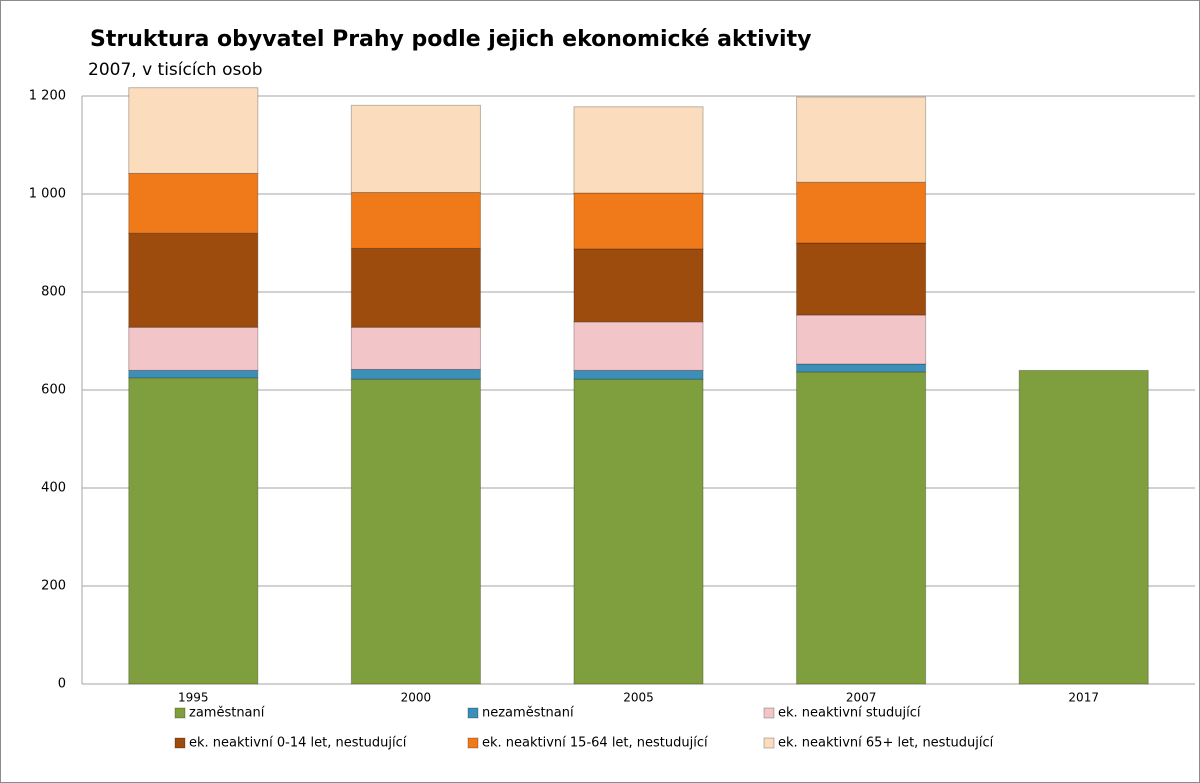  Describe the element at coordinates (861, 698) in the screenshot. I see `x-tick-label: 2007` at that location.